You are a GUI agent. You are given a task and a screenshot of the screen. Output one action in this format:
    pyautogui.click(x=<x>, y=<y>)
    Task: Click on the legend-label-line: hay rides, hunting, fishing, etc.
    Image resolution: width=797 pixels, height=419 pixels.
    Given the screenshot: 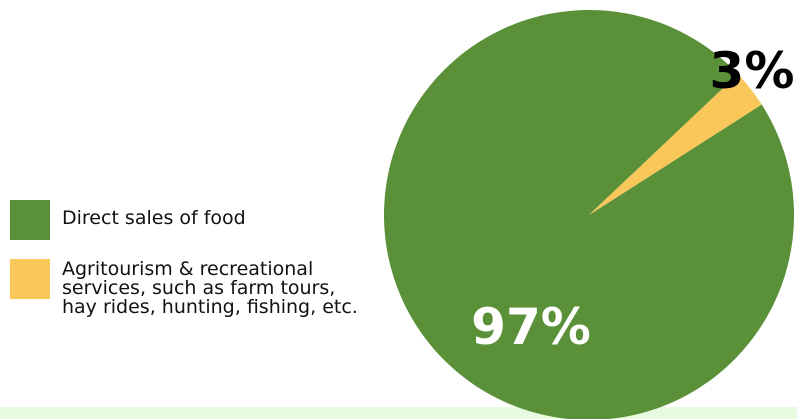 What is the action you would take?
    pyautogui.click(x=210, y=307)
    